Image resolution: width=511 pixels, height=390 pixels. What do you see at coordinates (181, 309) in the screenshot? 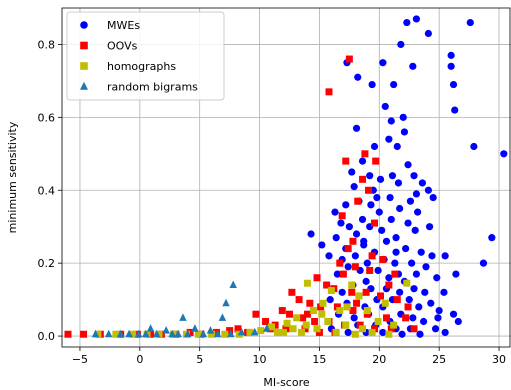
I see `series-random-bigrams` at bounding box center [181, 309].